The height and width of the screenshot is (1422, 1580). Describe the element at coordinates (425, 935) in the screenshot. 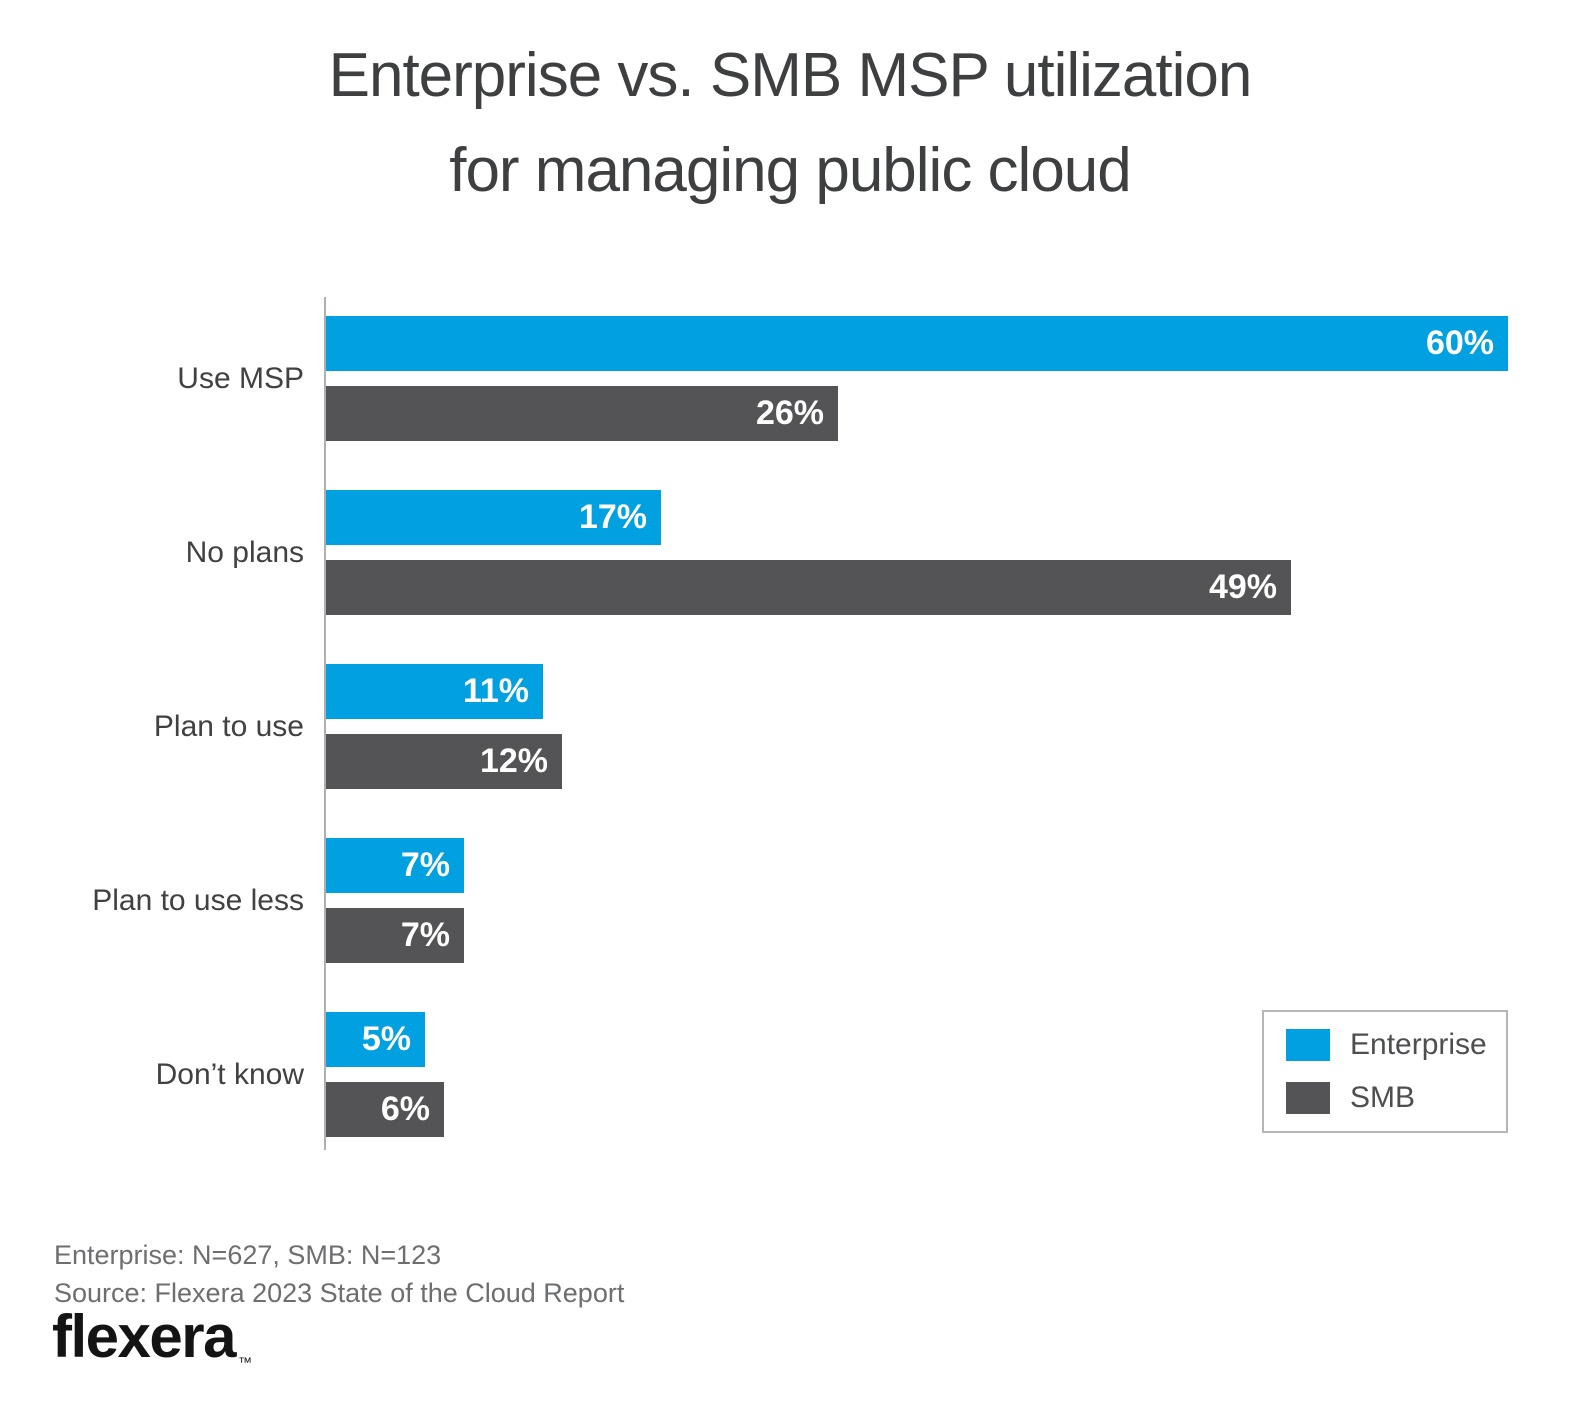

I see `bar-value-label-smb-plan-to-use-less: 7%` at that location.